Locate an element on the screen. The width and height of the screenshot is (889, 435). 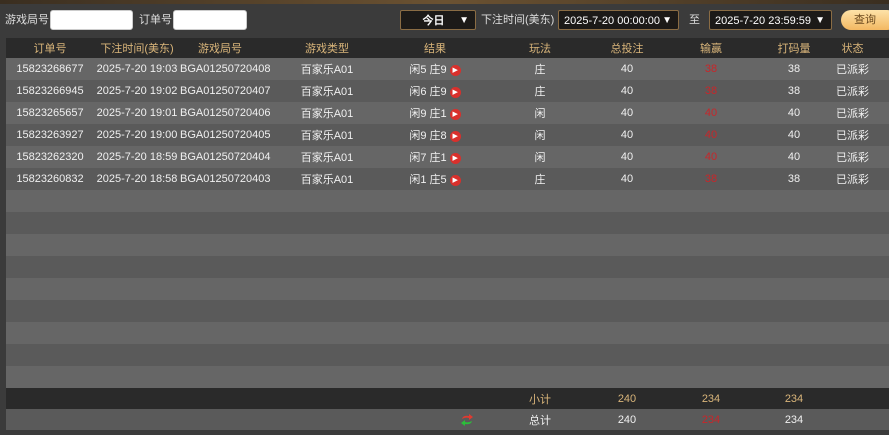
order-input is located at coordinates (210, 20).